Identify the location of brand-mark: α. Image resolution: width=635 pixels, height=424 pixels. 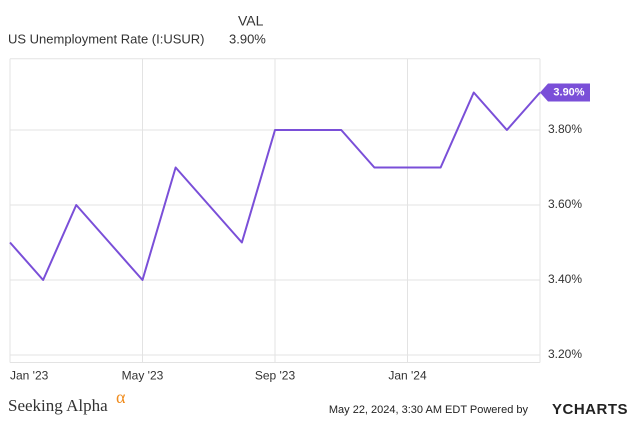
(121, 397).